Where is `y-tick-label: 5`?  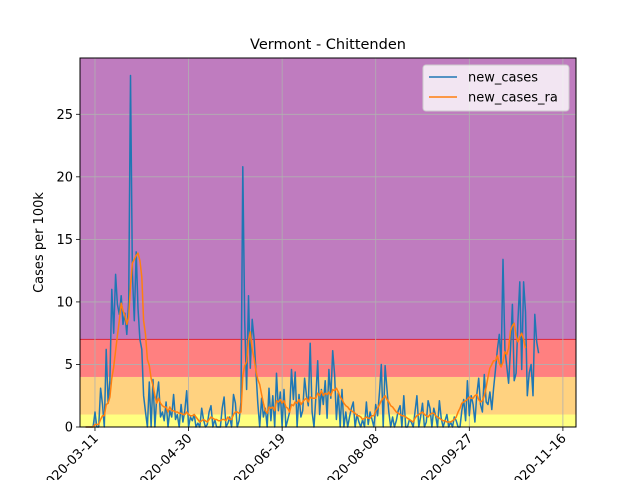 y-tick-label: 5 is located at coordinates (69, 365).